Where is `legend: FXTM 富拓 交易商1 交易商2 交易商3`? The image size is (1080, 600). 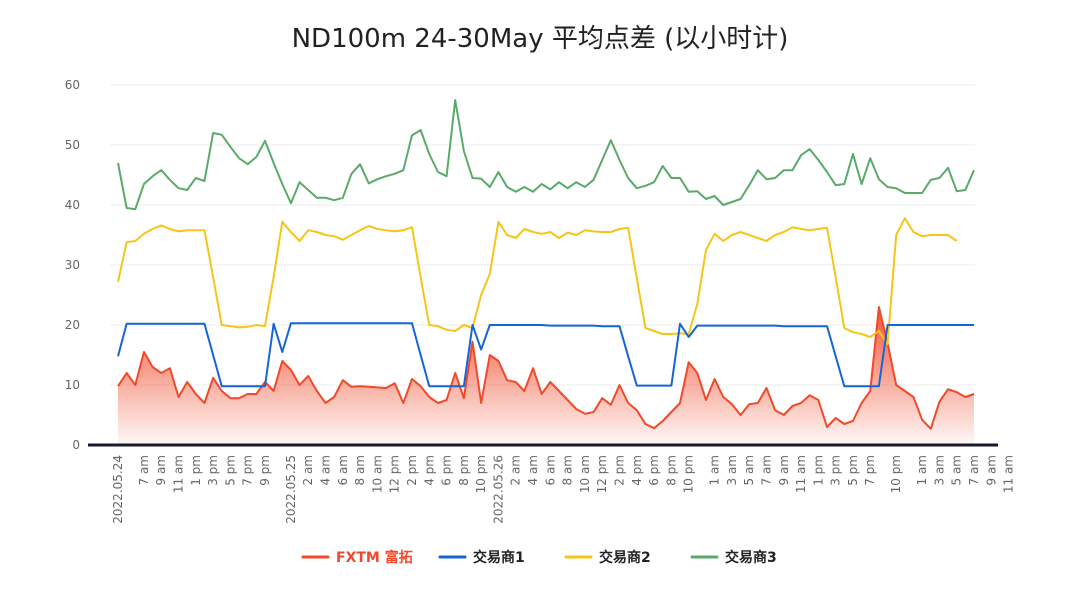
legend: FXTM 富拓 交易商1 交易商2 交易商3 is located at coordinates (539, 557).